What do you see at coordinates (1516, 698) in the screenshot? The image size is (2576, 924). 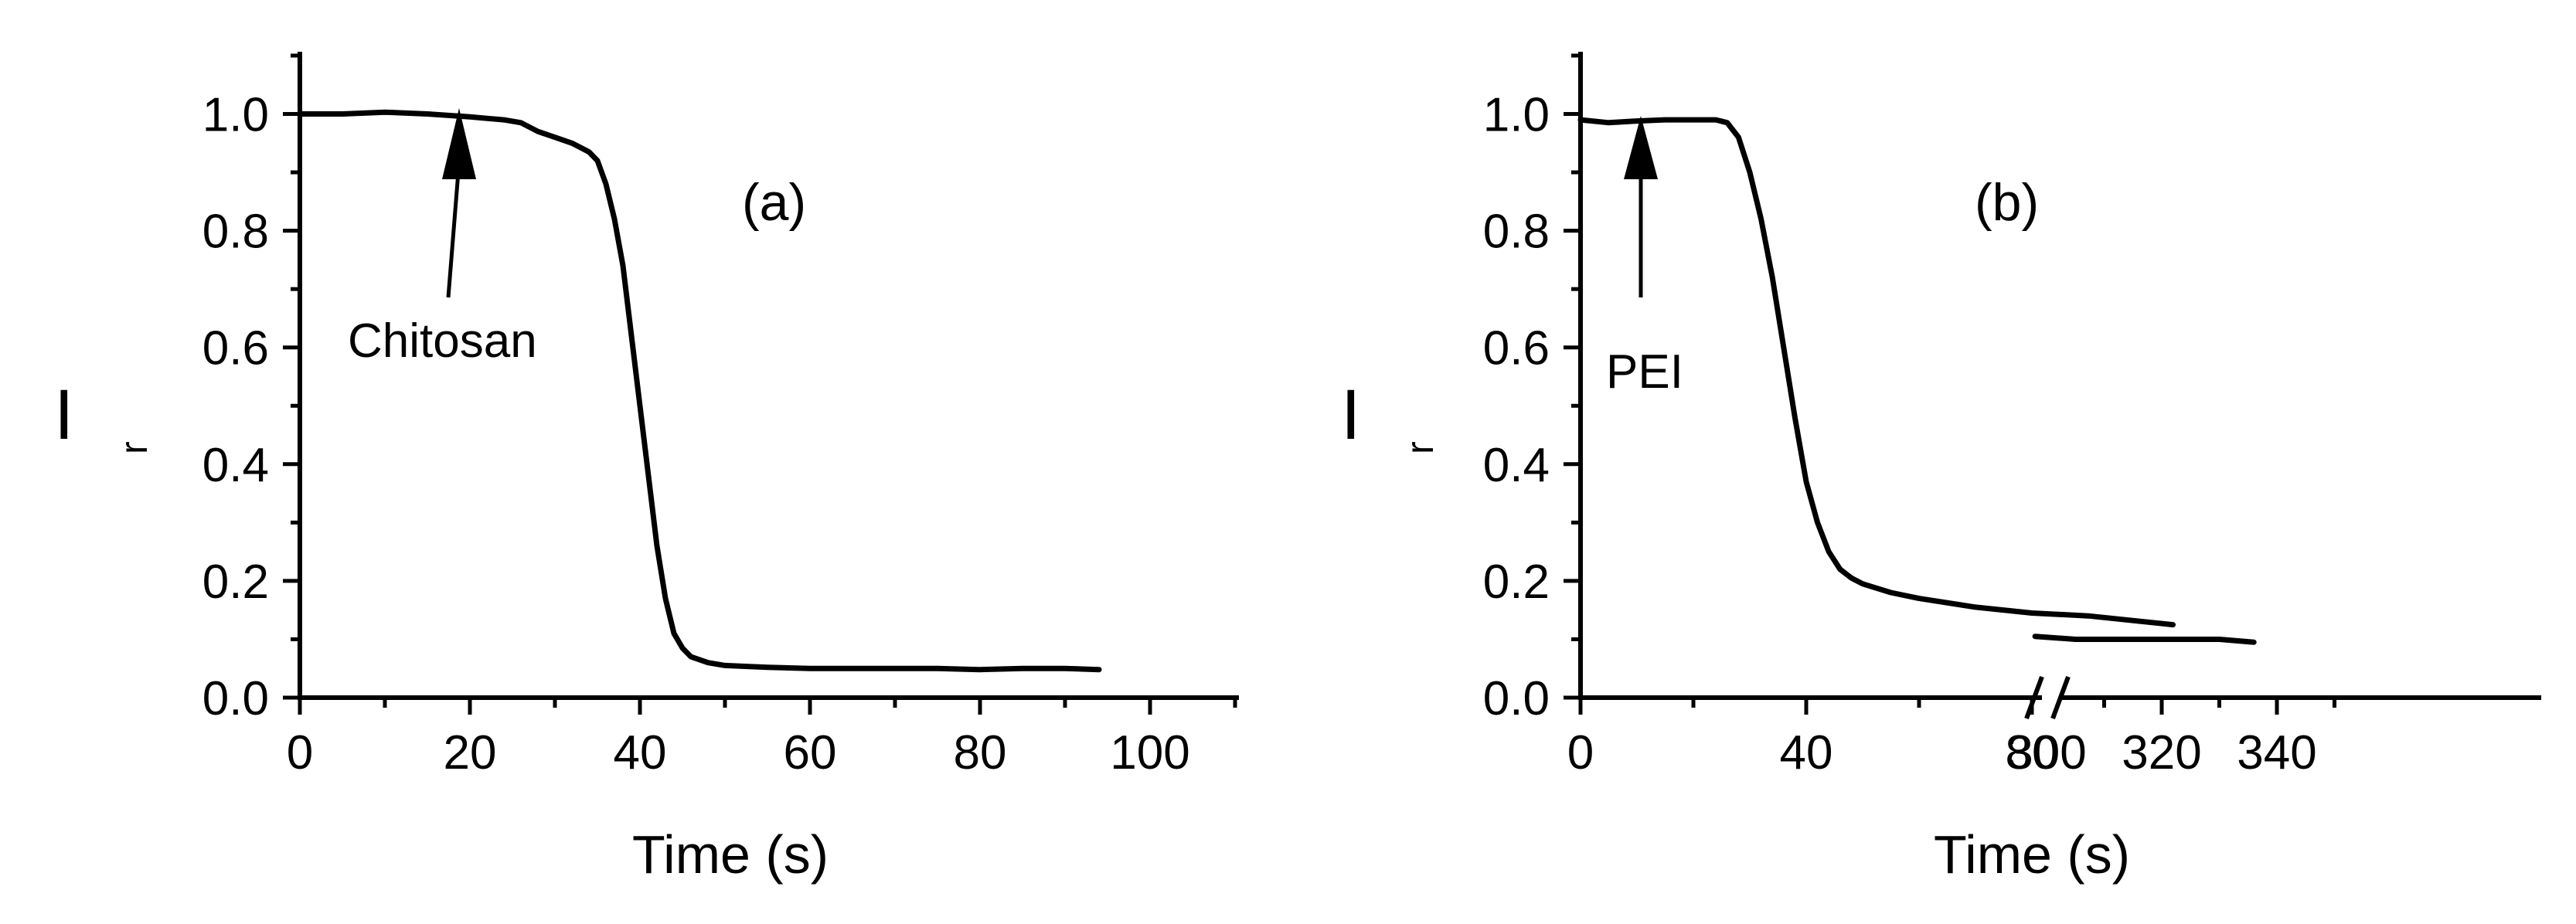 I see `y-tick-label-b-0: 0.0` at bounding box center [1516, 698].